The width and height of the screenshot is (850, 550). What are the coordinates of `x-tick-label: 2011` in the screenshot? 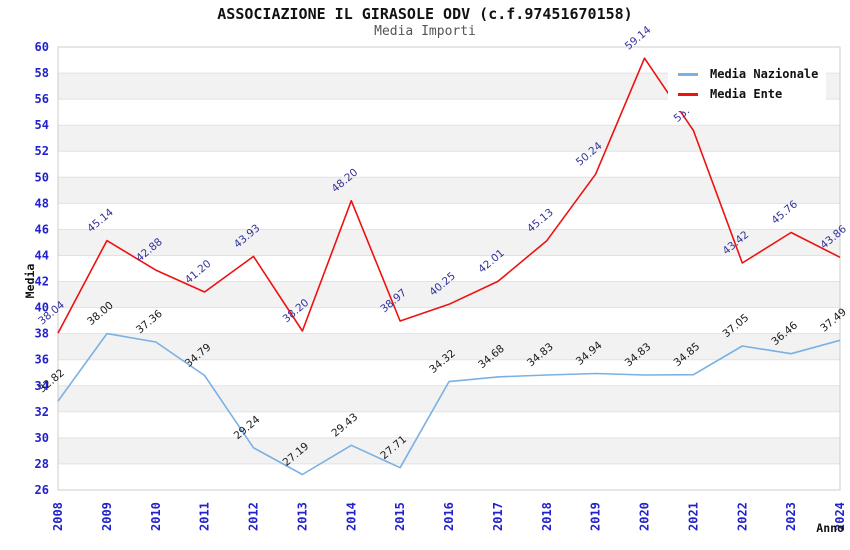 It's located at (205, 516).